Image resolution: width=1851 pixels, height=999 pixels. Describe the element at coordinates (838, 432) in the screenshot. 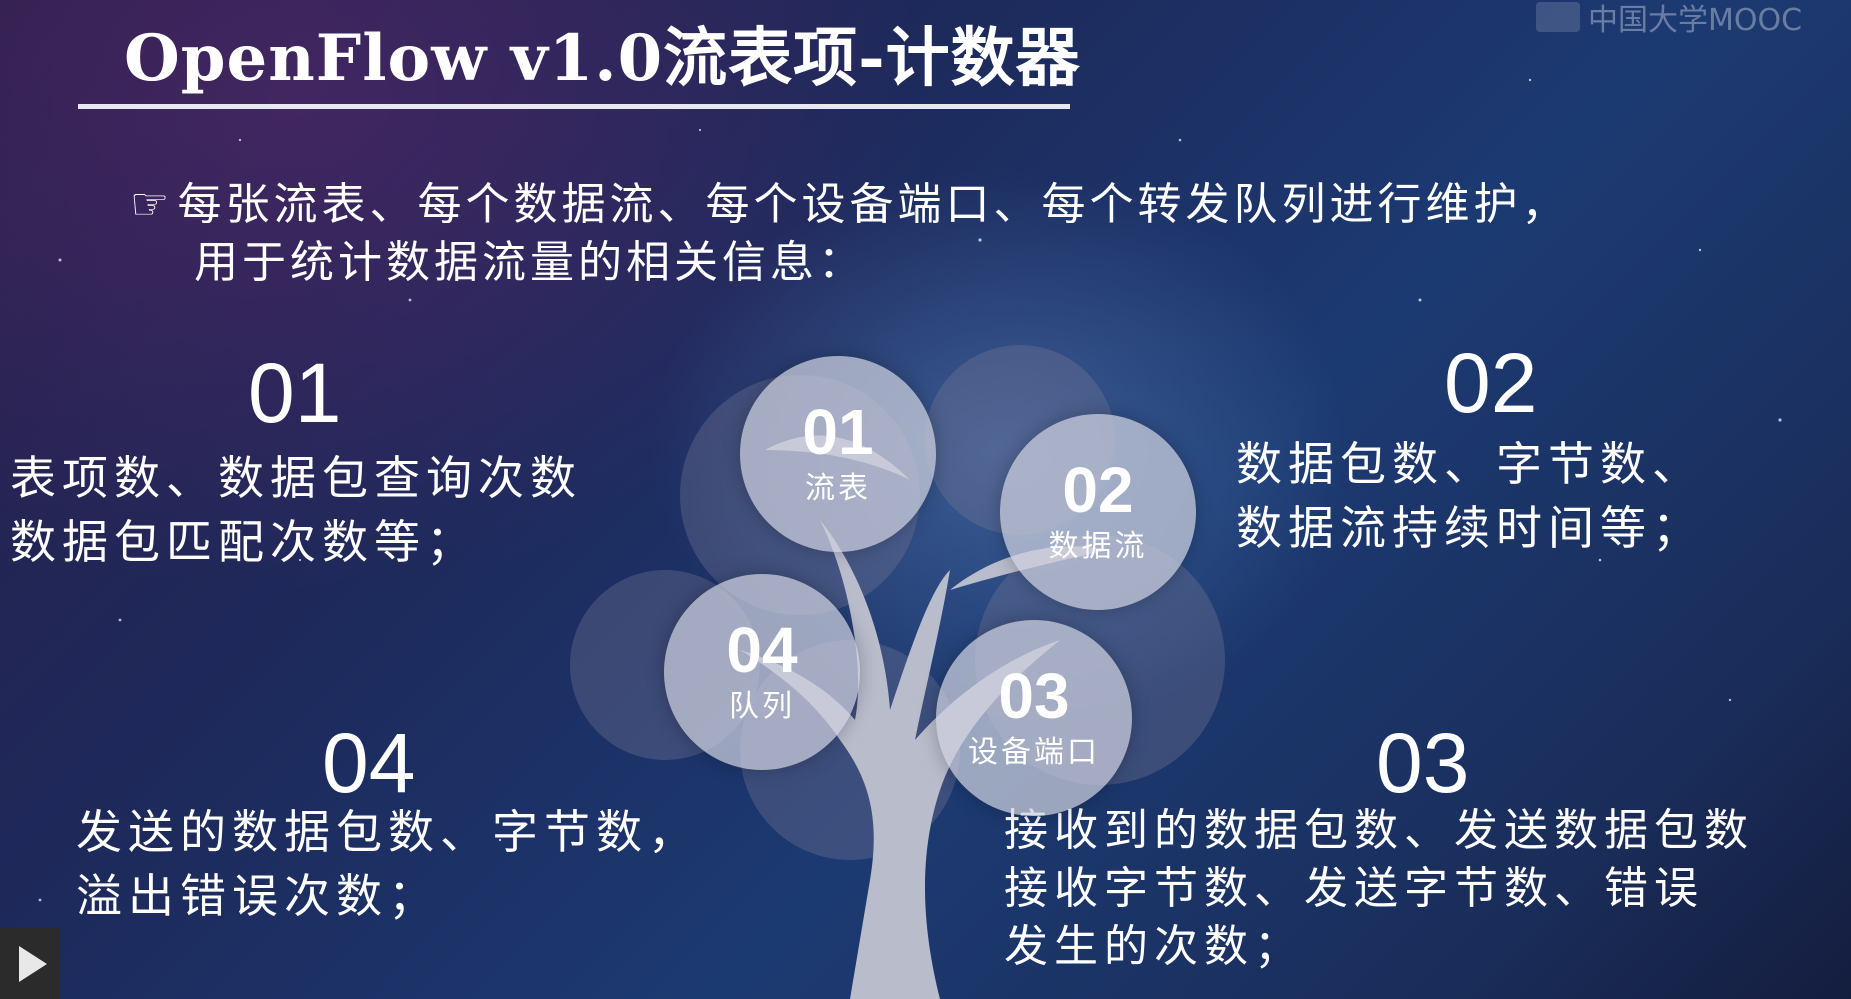

I see `circle-01-number: 01` at that location.